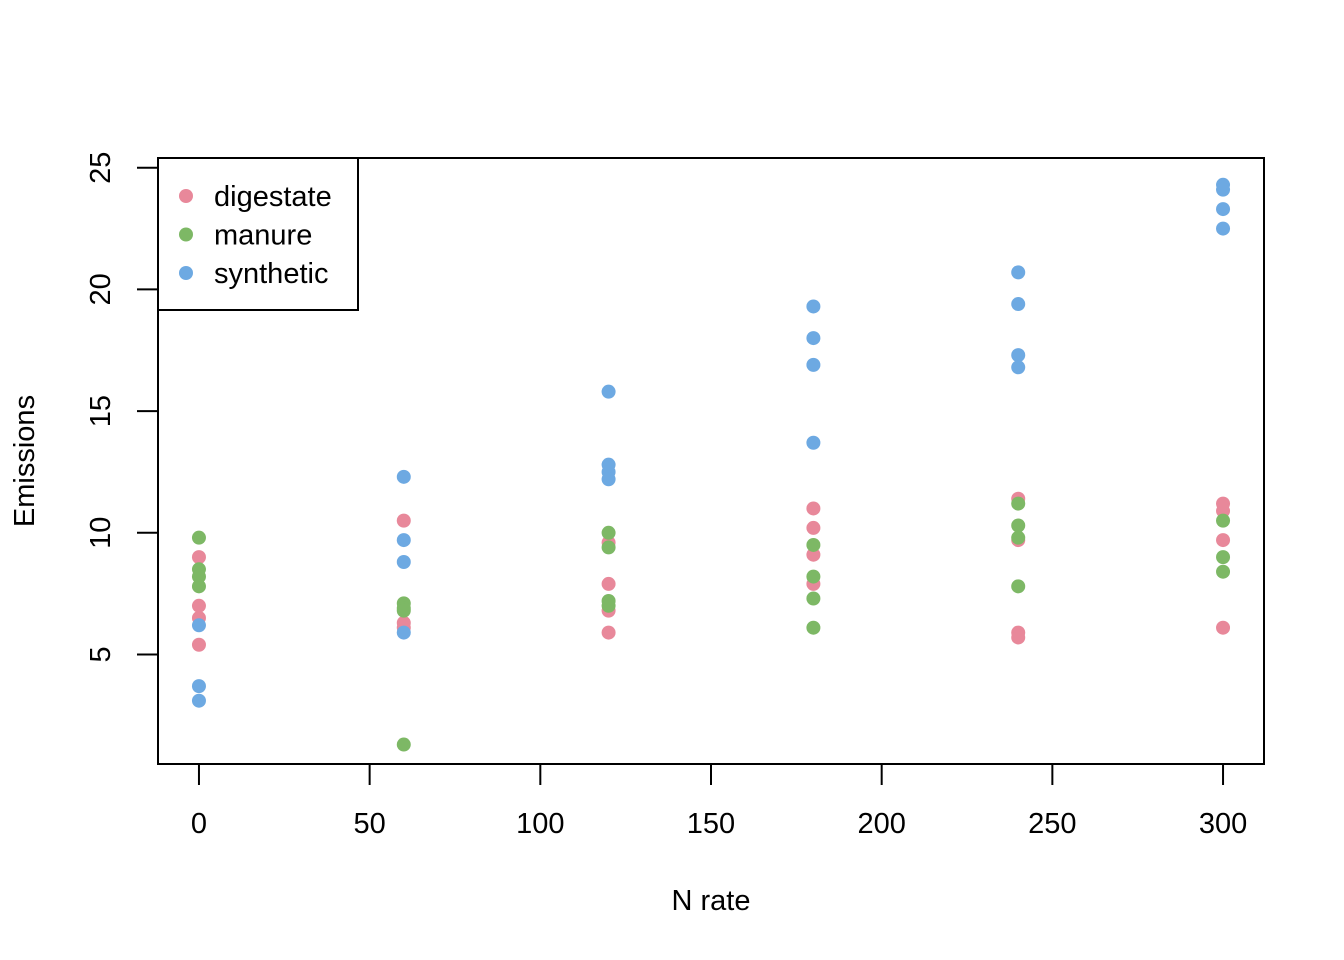 The image size is (1344, 960). I want to click on legend: digestate manure synthetic, so click(258, 234).